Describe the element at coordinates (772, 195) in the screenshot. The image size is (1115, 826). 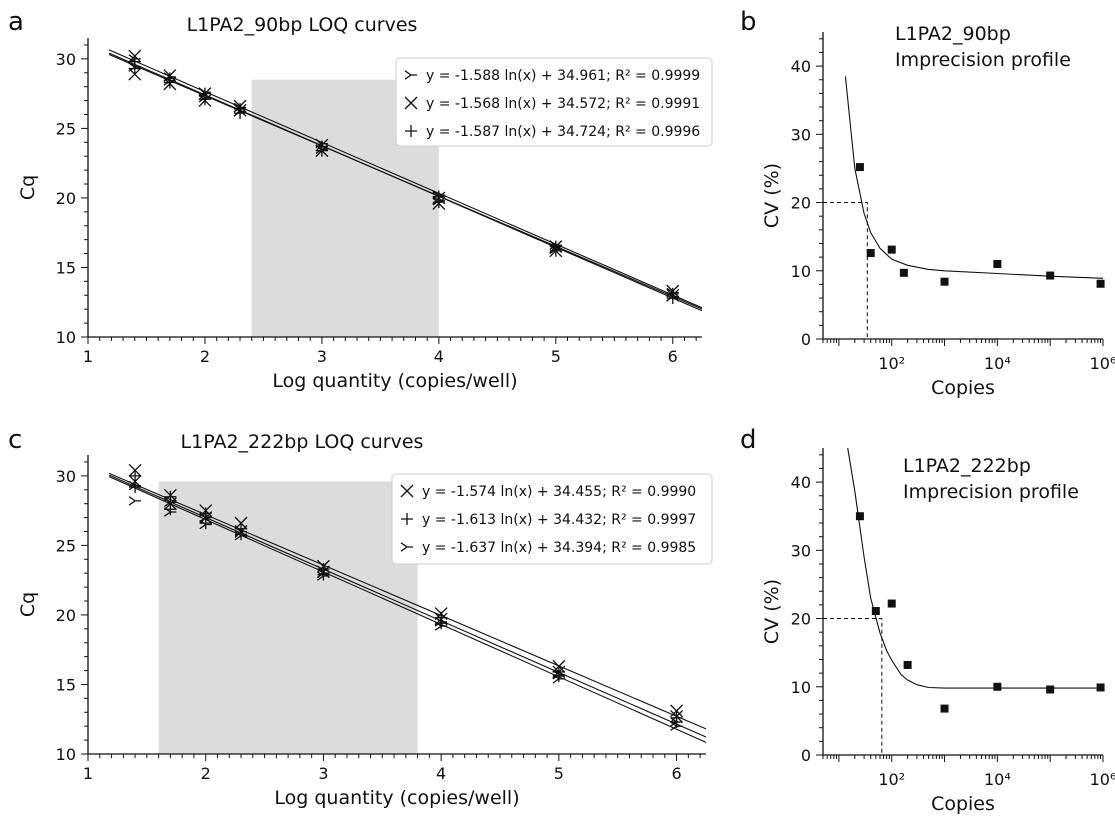
I see `y-axis-label: CV (%)` at that location.